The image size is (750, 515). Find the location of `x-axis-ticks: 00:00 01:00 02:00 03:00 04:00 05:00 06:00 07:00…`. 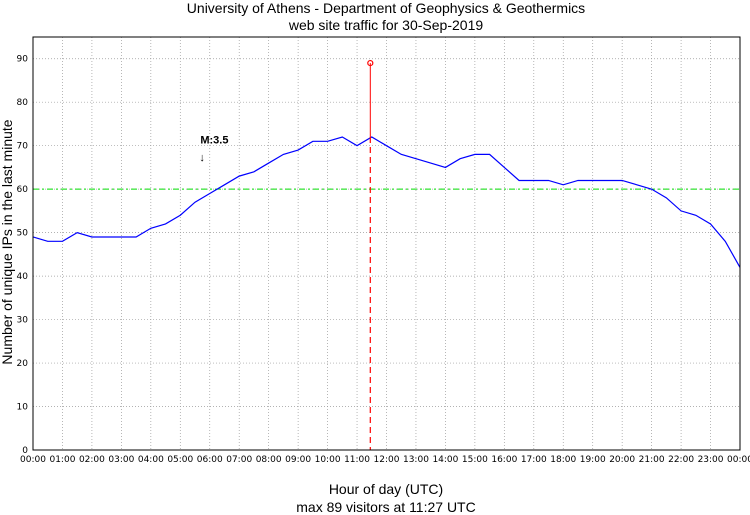

x-axis-ticks: 00:00 01:00 02:00 03:00 04:00 05:00 06:00 07:00… is located at coordinates (385, 460).